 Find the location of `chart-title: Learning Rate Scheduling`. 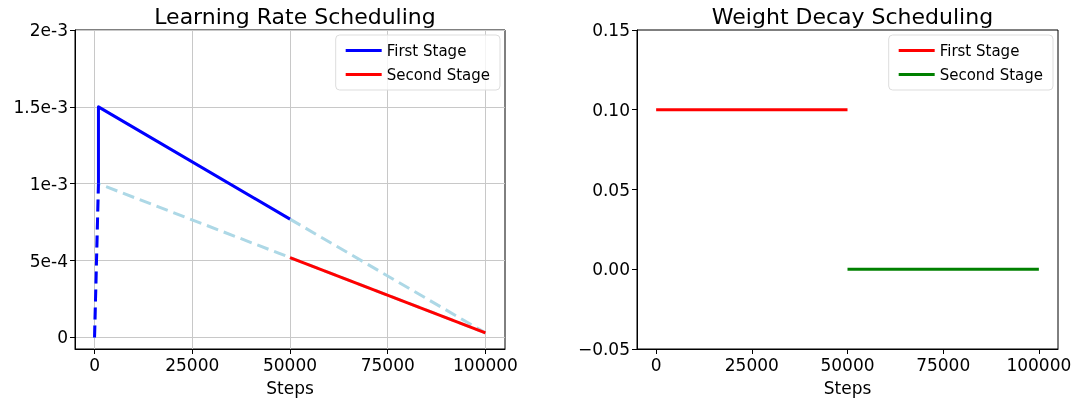

chart-title: Learning Rate Scheduling is located at coordinates (295, 16).